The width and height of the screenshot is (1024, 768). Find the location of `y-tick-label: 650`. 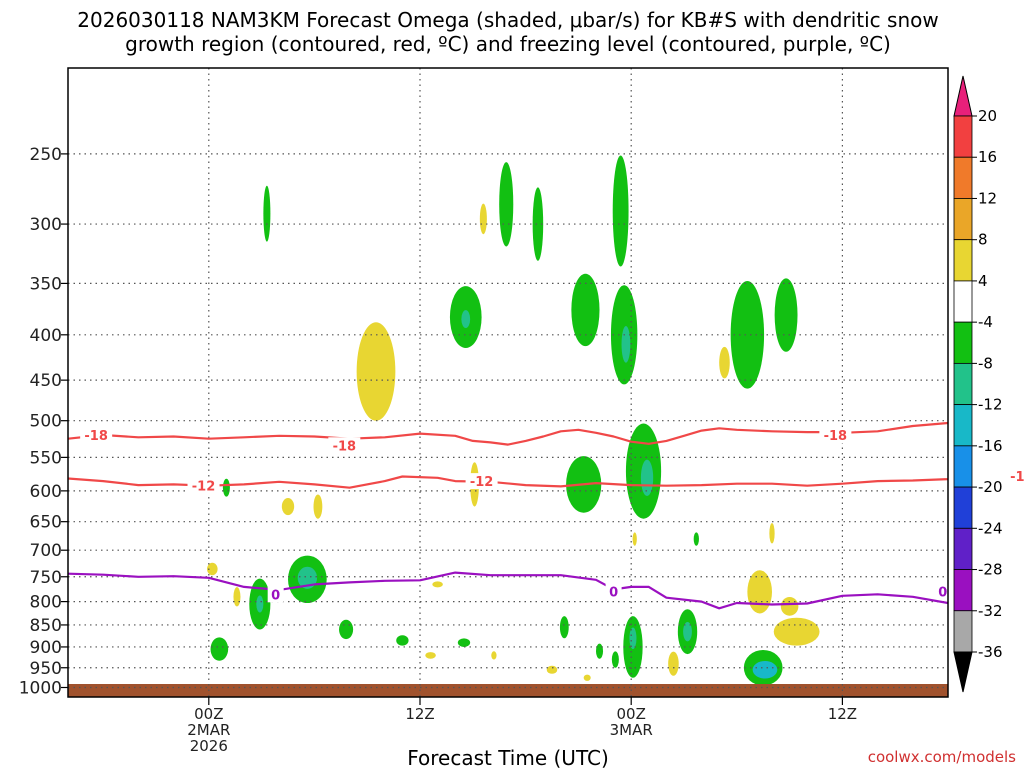

y-tick-label: 650 is located at coordinates (46, 523).